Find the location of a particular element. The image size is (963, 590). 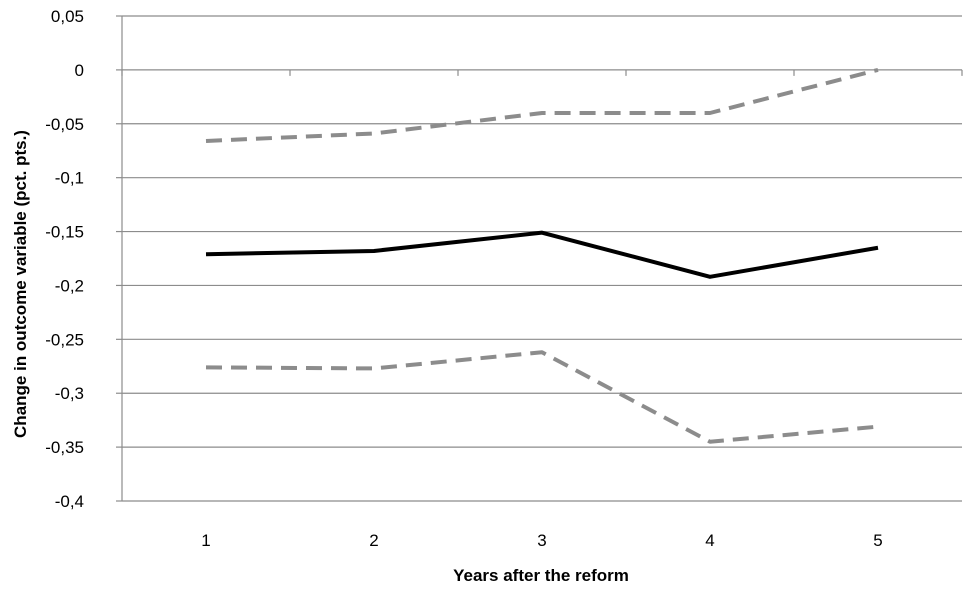

x-tick-label: 1 is located at coordinates (205, 540).